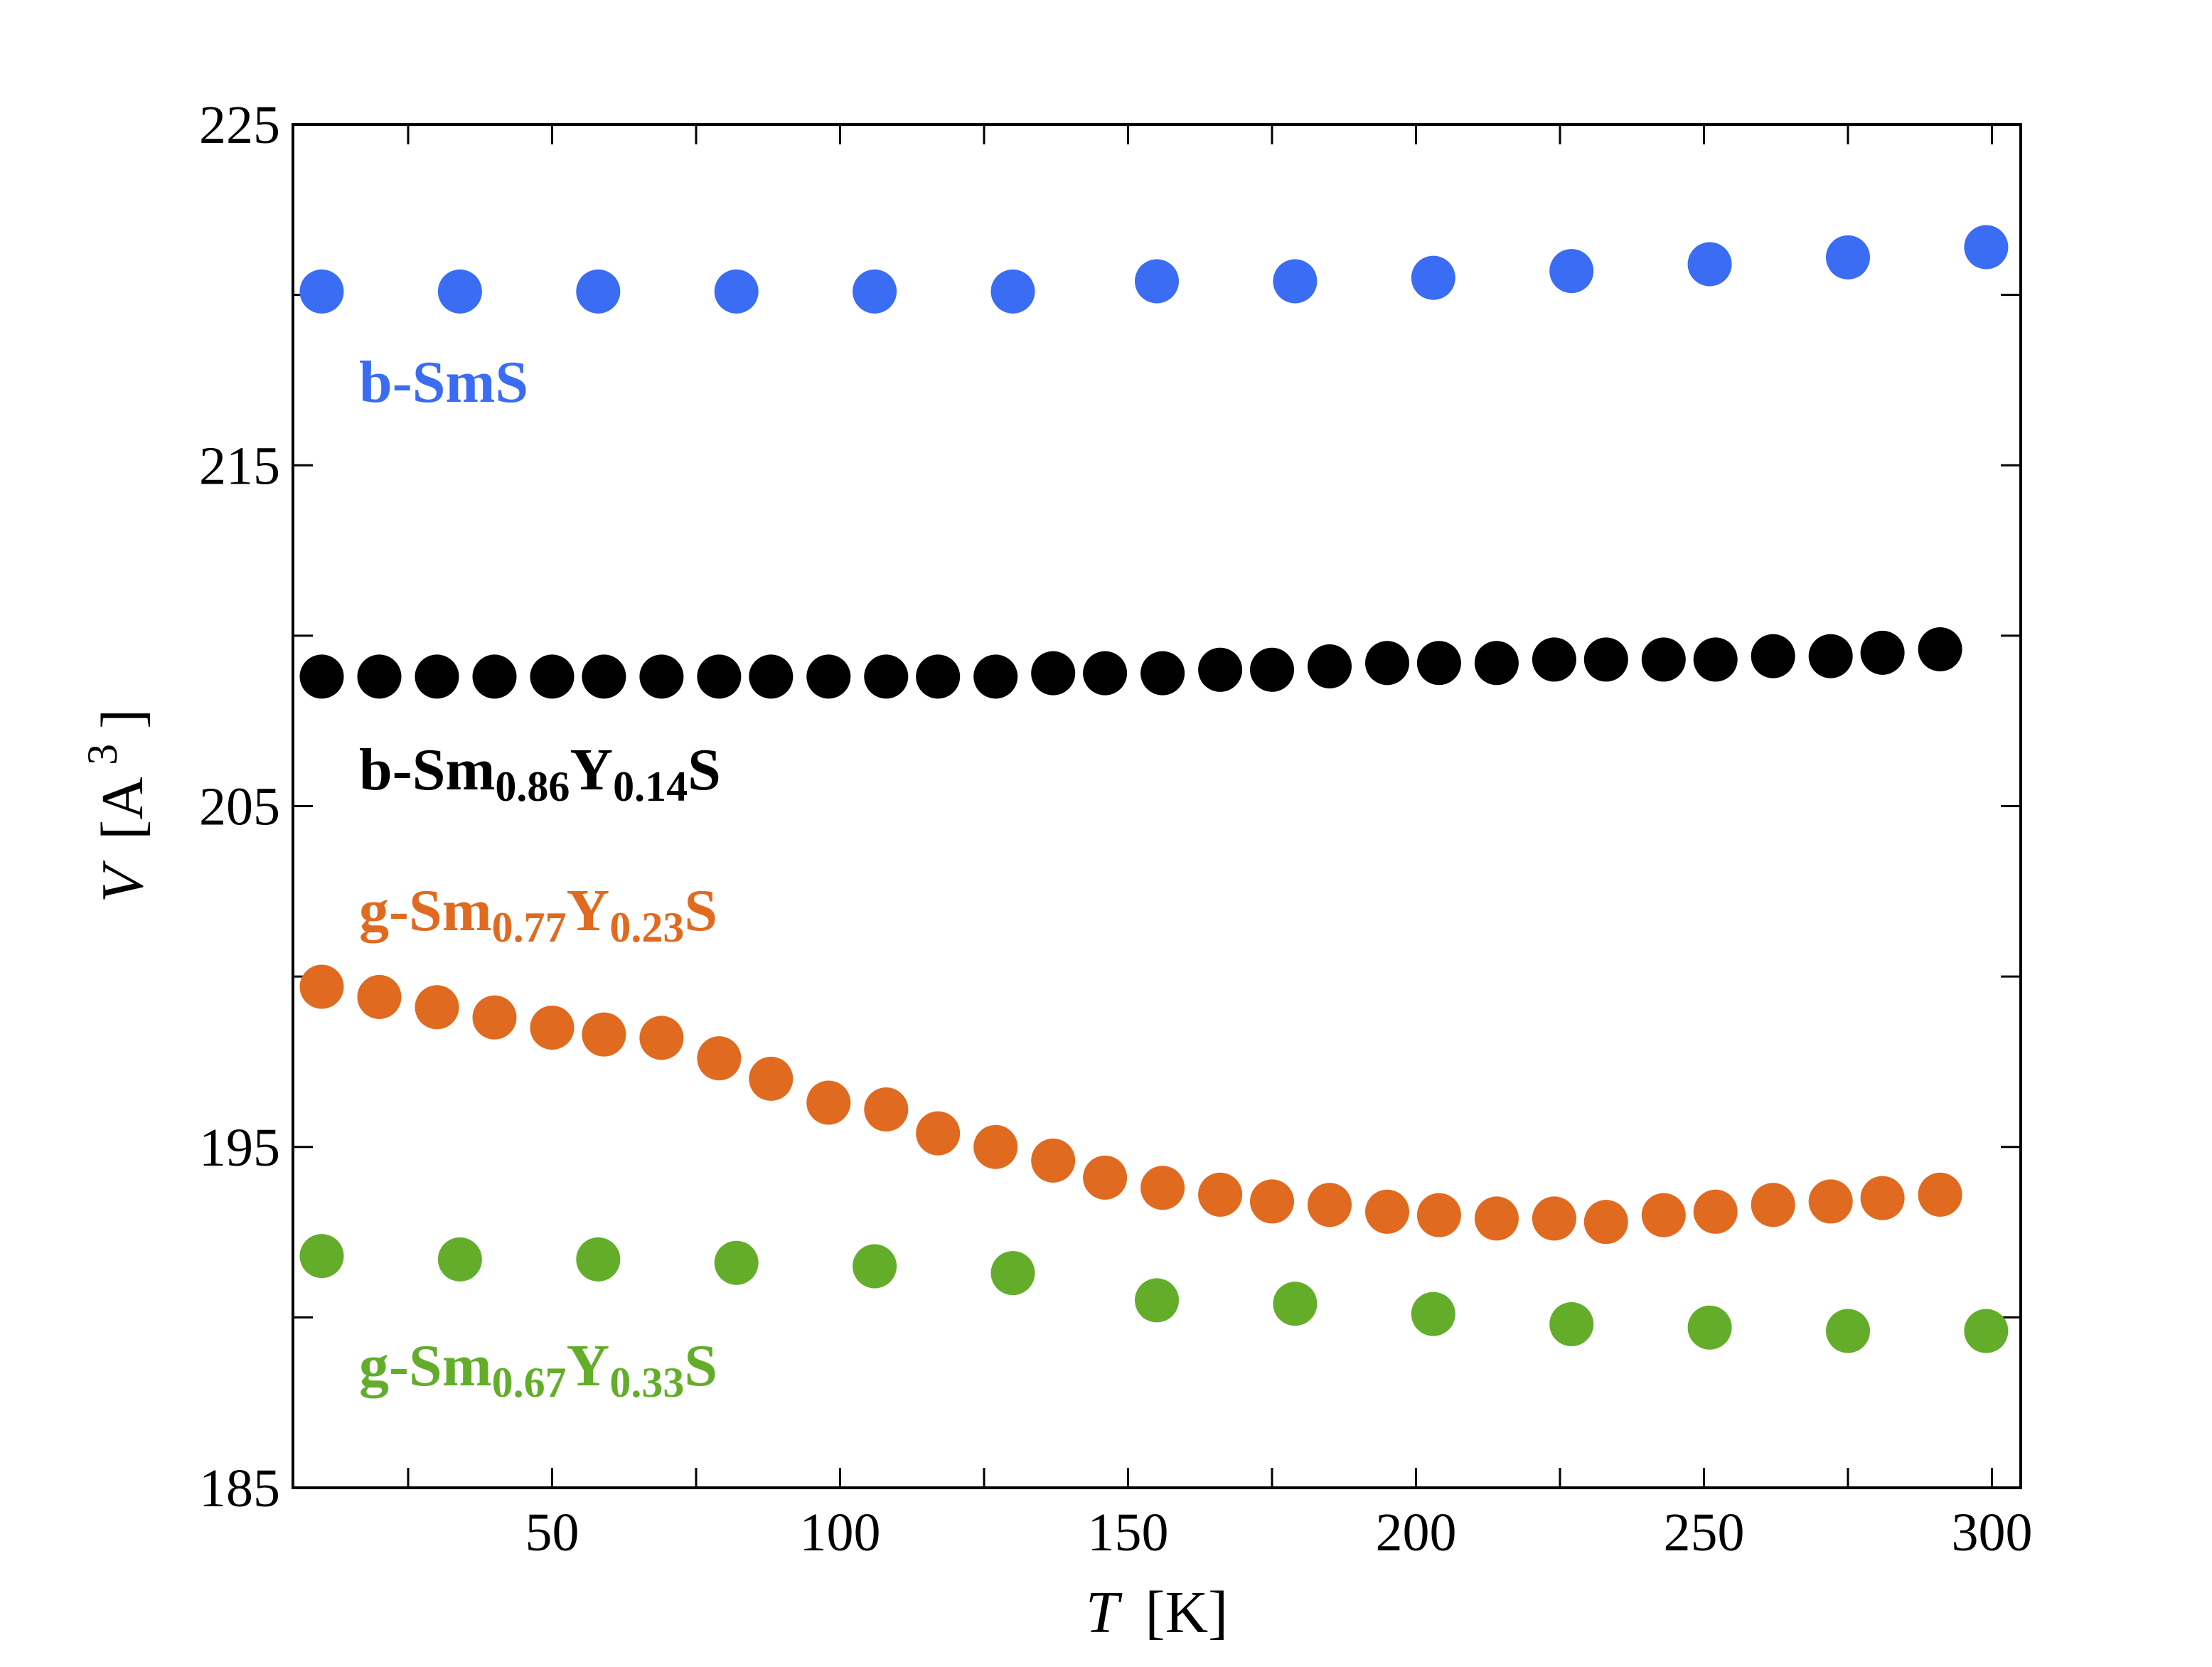 The image size is (2212, 1667). Describe the element at coordinates (102, 754) in the screenshot. I see `y-axis-exponent: 3` at that location.